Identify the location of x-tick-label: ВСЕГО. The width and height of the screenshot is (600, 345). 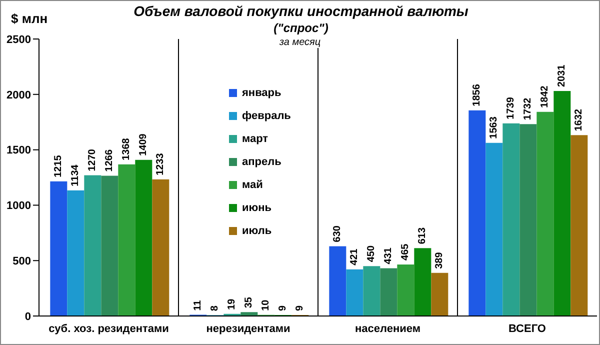
(527, 328).